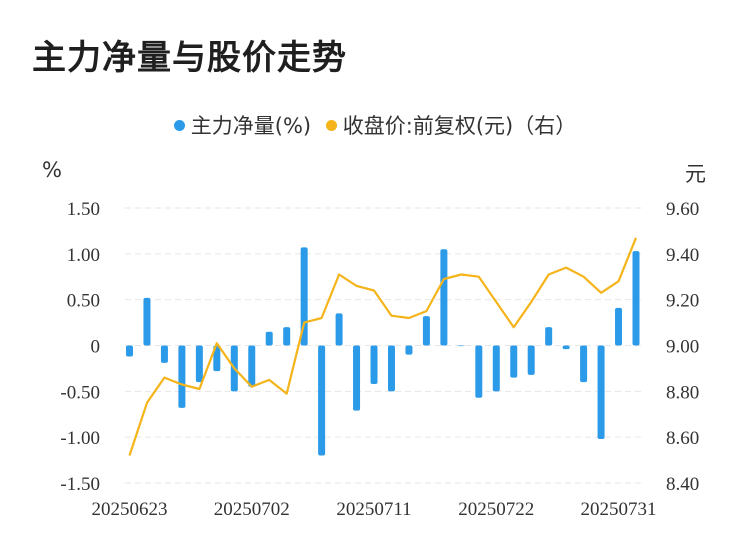 Image resolution: width=750 pixels, height=558 pixels. What do you see at coordinates (682, 301) in the screenshot?
I see `right-tick-label: 9.20` at bounding box center [682, 301].